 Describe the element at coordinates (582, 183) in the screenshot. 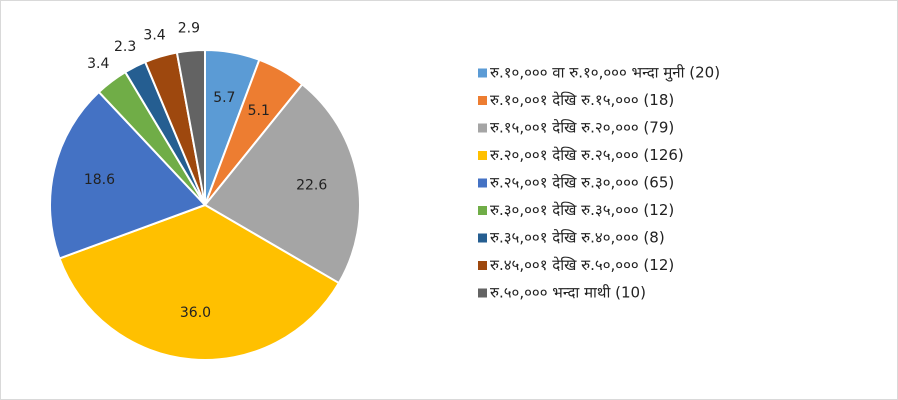

I see `legend-label: रु.२५,००१ देखि रु.३०,००० (65)` at that location.